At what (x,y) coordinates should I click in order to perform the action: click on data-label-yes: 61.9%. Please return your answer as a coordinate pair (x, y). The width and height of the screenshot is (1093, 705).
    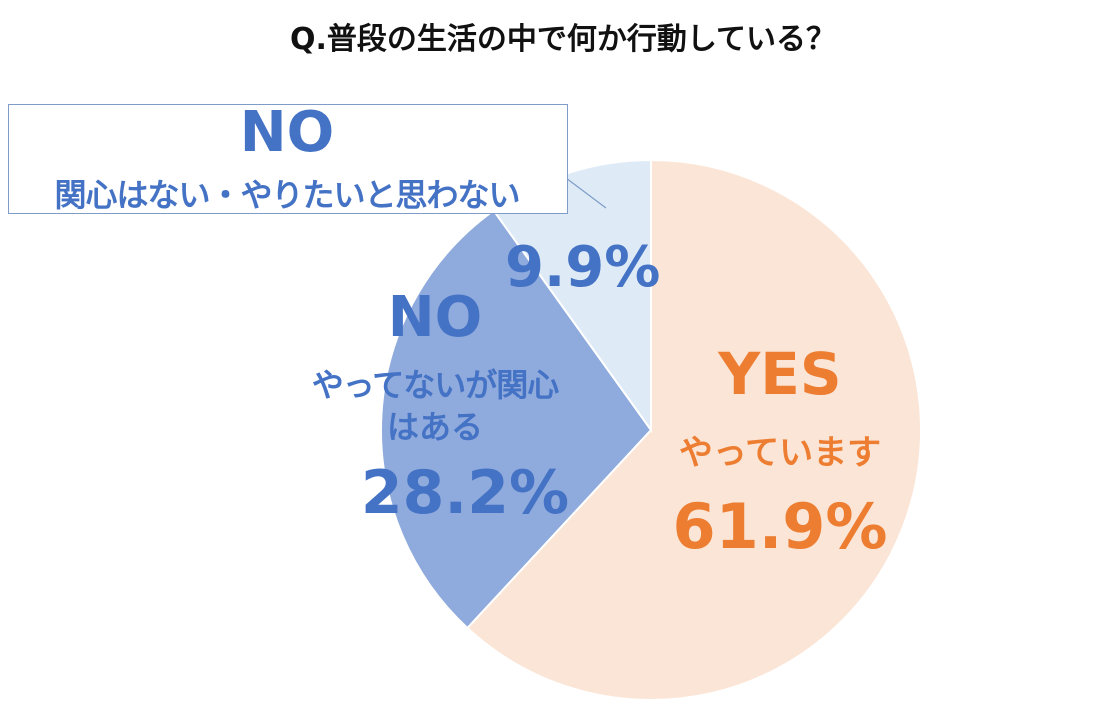
    Looking at the image, I should click on (780, 526).